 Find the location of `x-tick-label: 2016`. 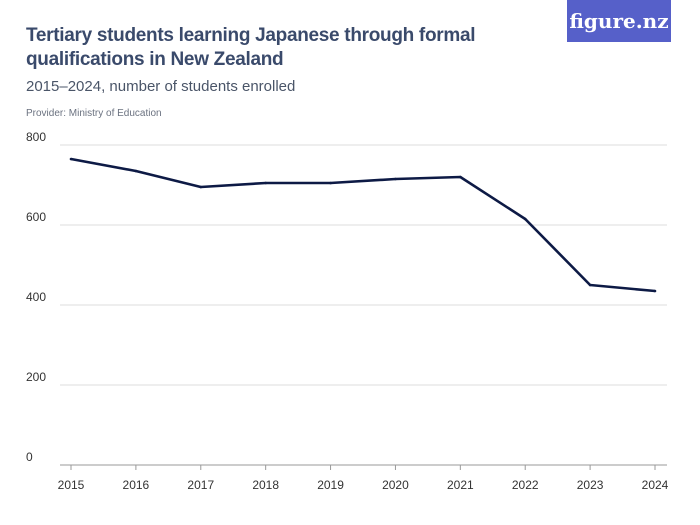

x-tick-label: 2016 is located at coordinates (136, 485).